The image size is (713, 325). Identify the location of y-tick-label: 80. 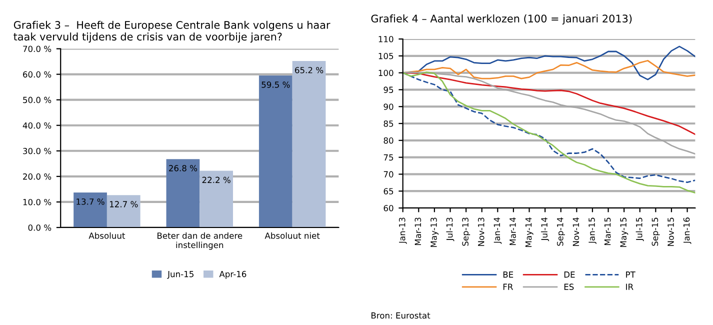
(389, 140).